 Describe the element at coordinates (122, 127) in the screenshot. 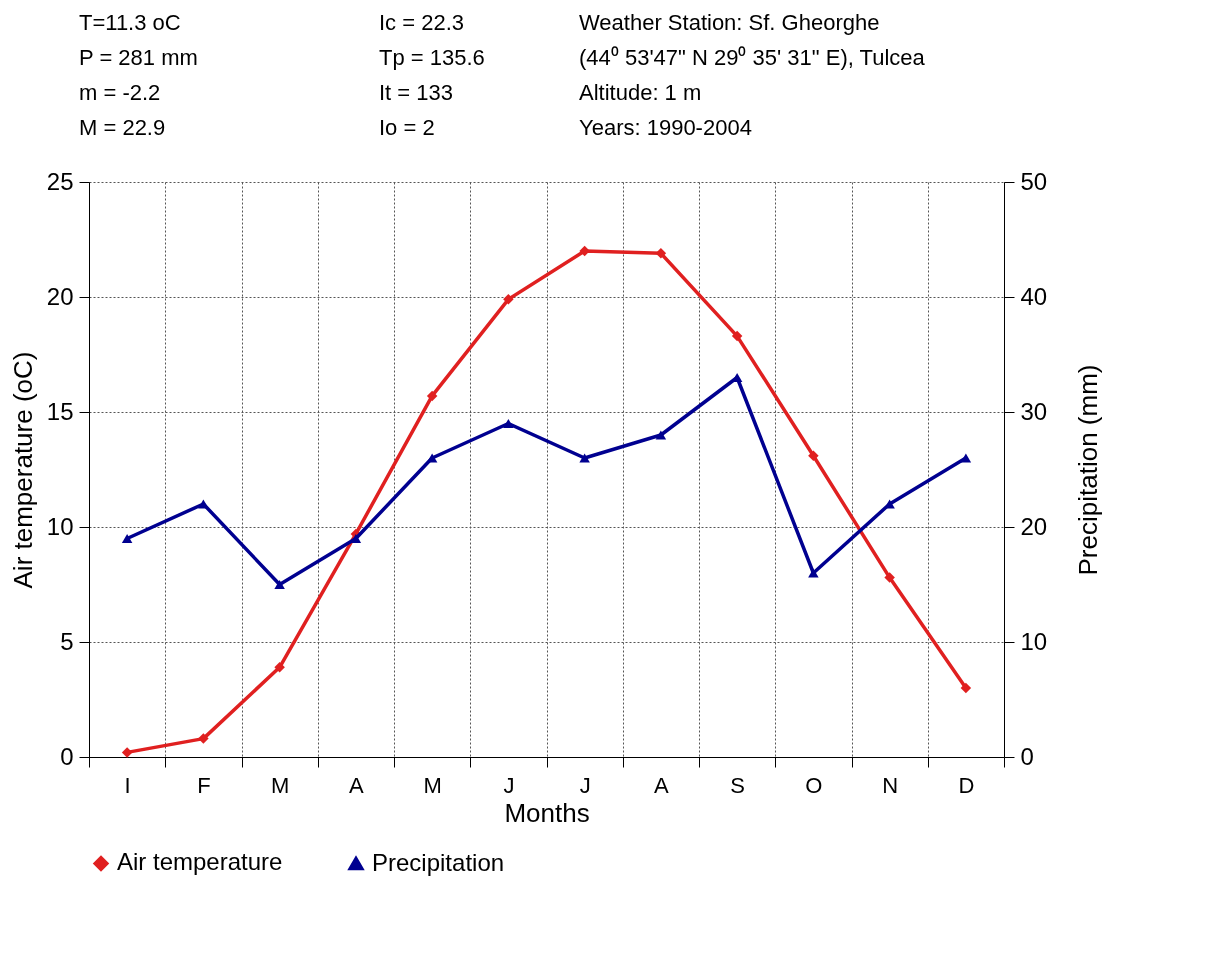

I see `text: M = 22.9` at that location.